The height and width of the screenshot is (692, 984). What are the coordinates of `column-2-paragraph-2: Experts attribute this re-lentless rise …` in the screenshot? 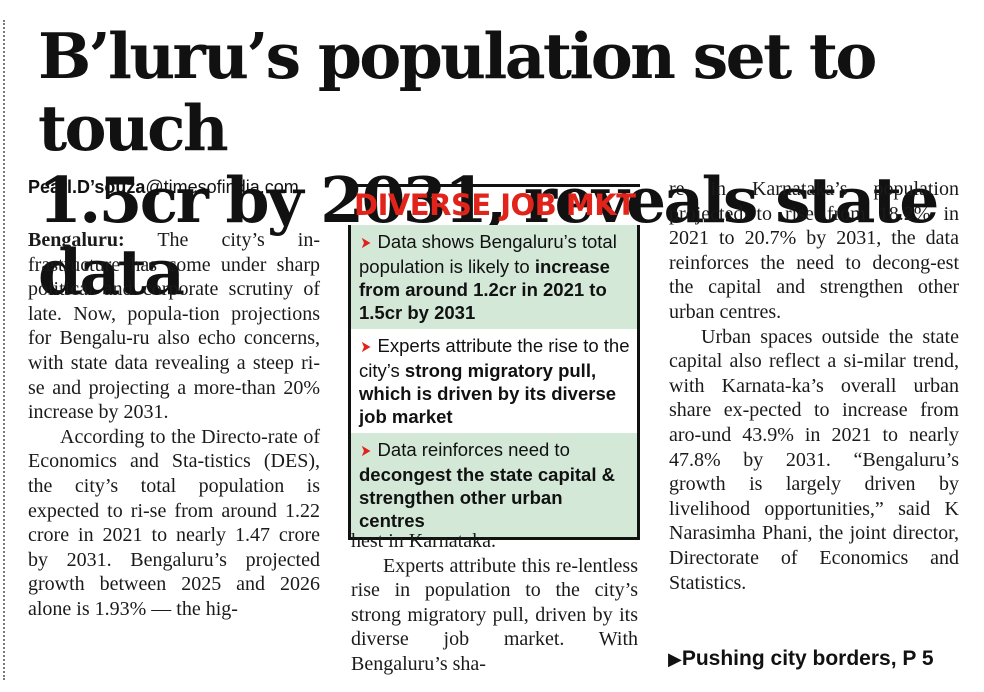 It's located at (494, 614).